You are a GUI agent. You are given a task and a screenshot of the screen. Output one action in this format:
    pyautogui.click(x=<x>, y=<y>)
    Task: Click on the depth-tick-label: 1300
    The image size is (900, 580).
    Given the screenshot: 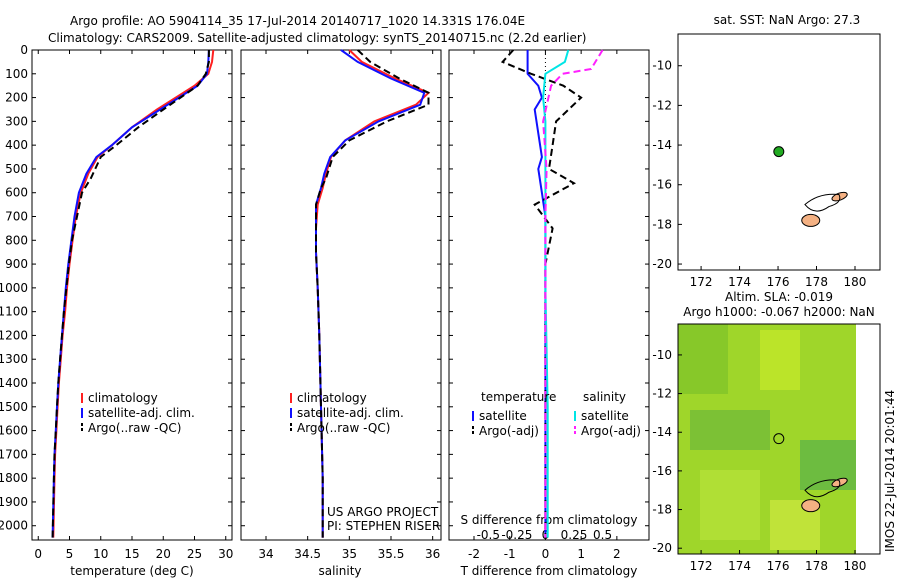 What is the action you would take?
    pyautogui.click(x=14, y=359)
    